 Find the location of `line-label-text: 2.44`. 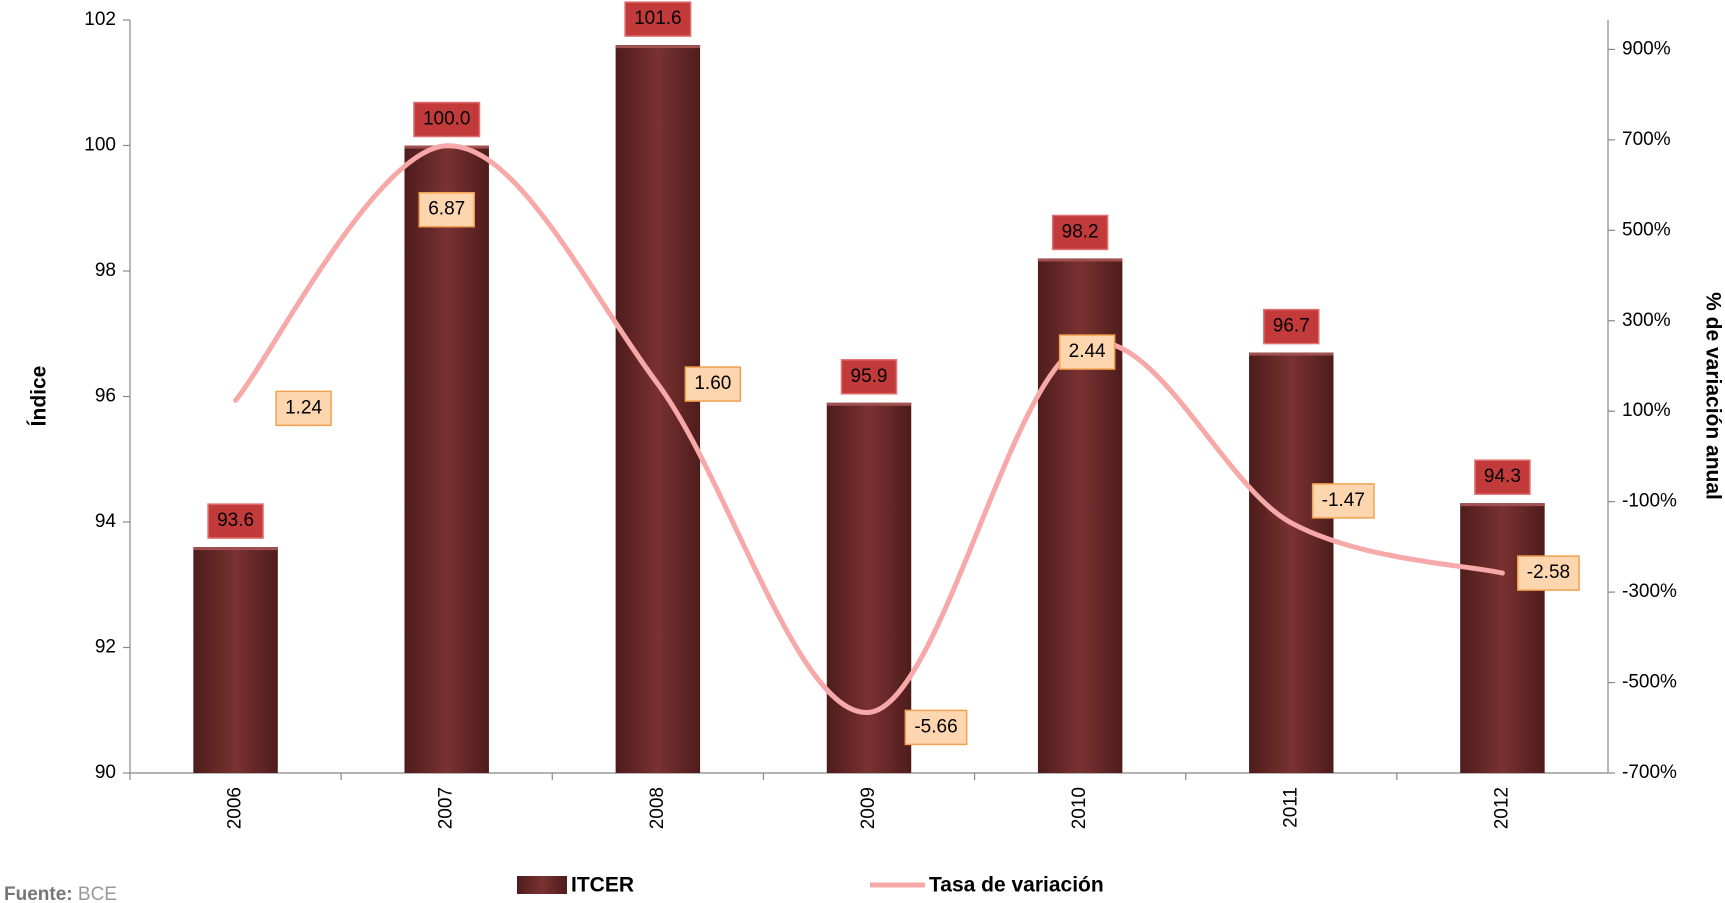

line-label-text: 2.44 is located at coordinates (1087, 351).